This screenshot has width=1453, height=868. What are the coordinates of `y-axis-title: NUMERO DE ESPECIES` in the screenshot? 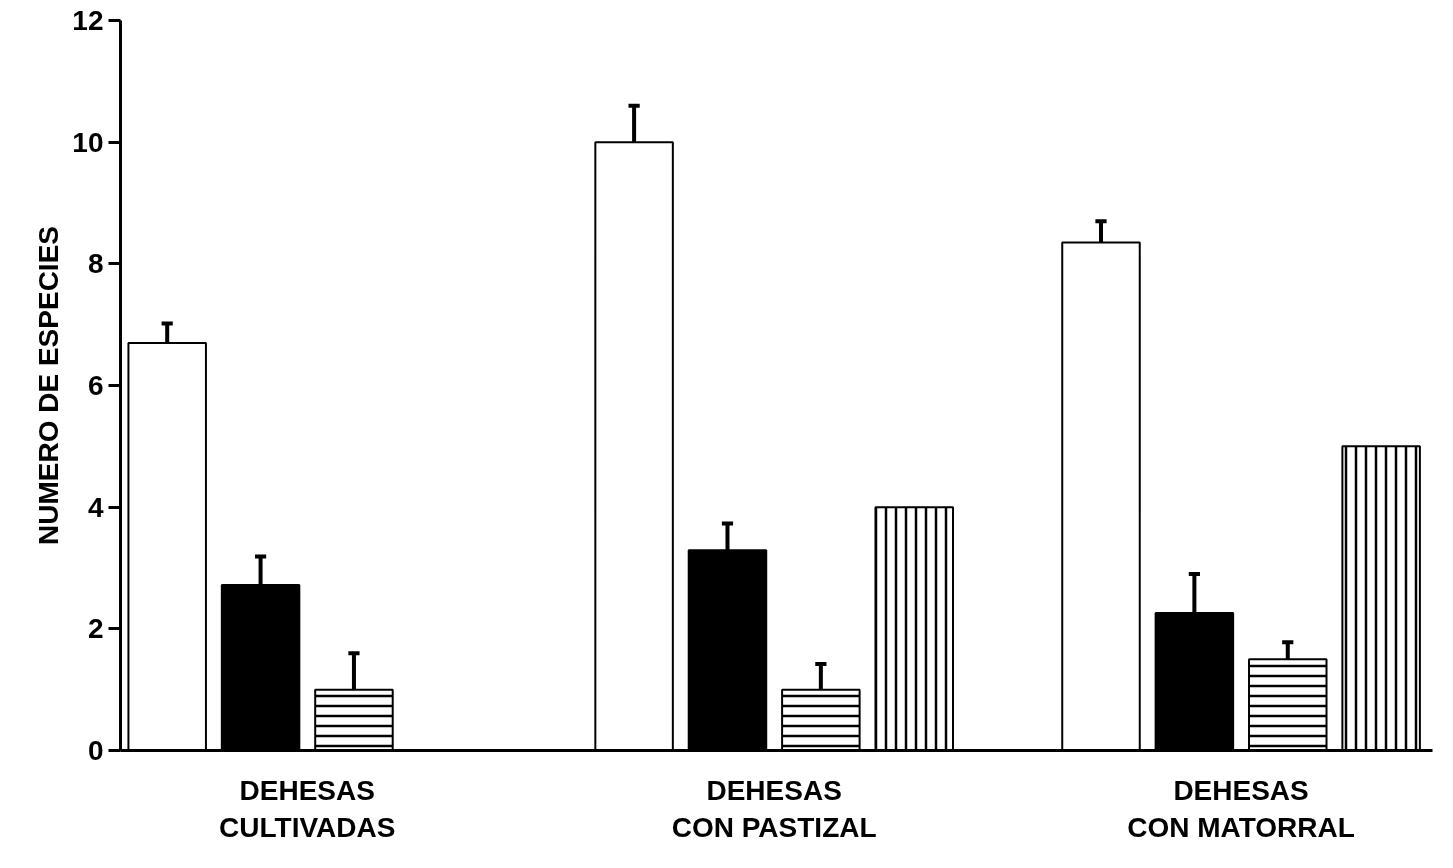 It's located at (49, 385).